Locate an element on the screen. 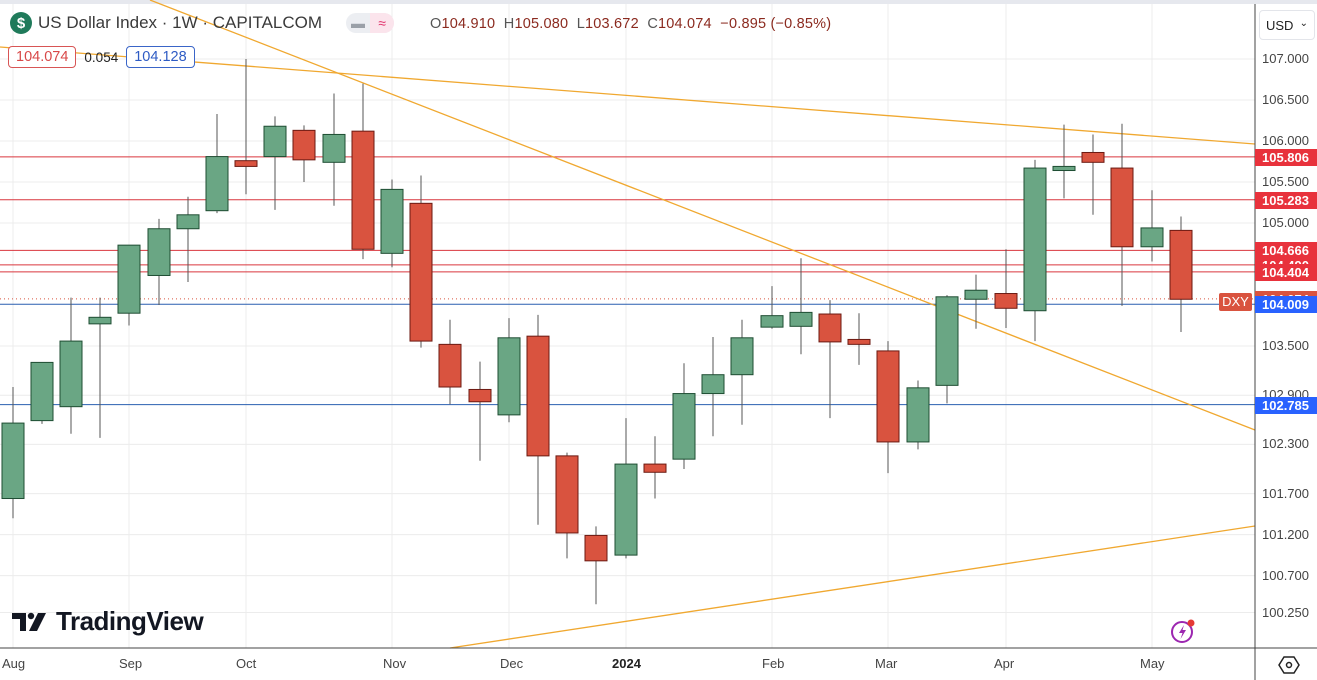 This screenshot has width=1317, height=680. wave-icon: ≈ is located at coordinates (382, 23).